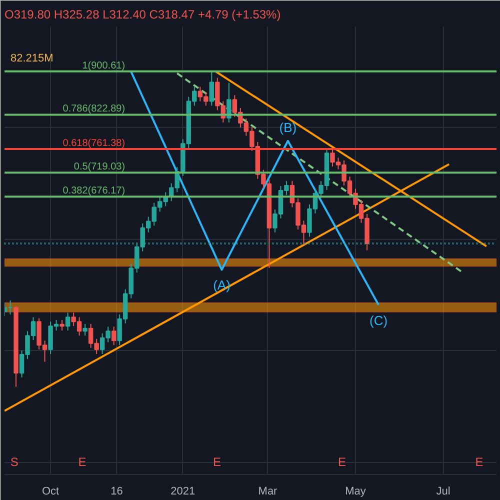 The width and height of the screenshot is (500, 500). I want to click on ref-line-label: 0.786(822.89), so click(94, 109).